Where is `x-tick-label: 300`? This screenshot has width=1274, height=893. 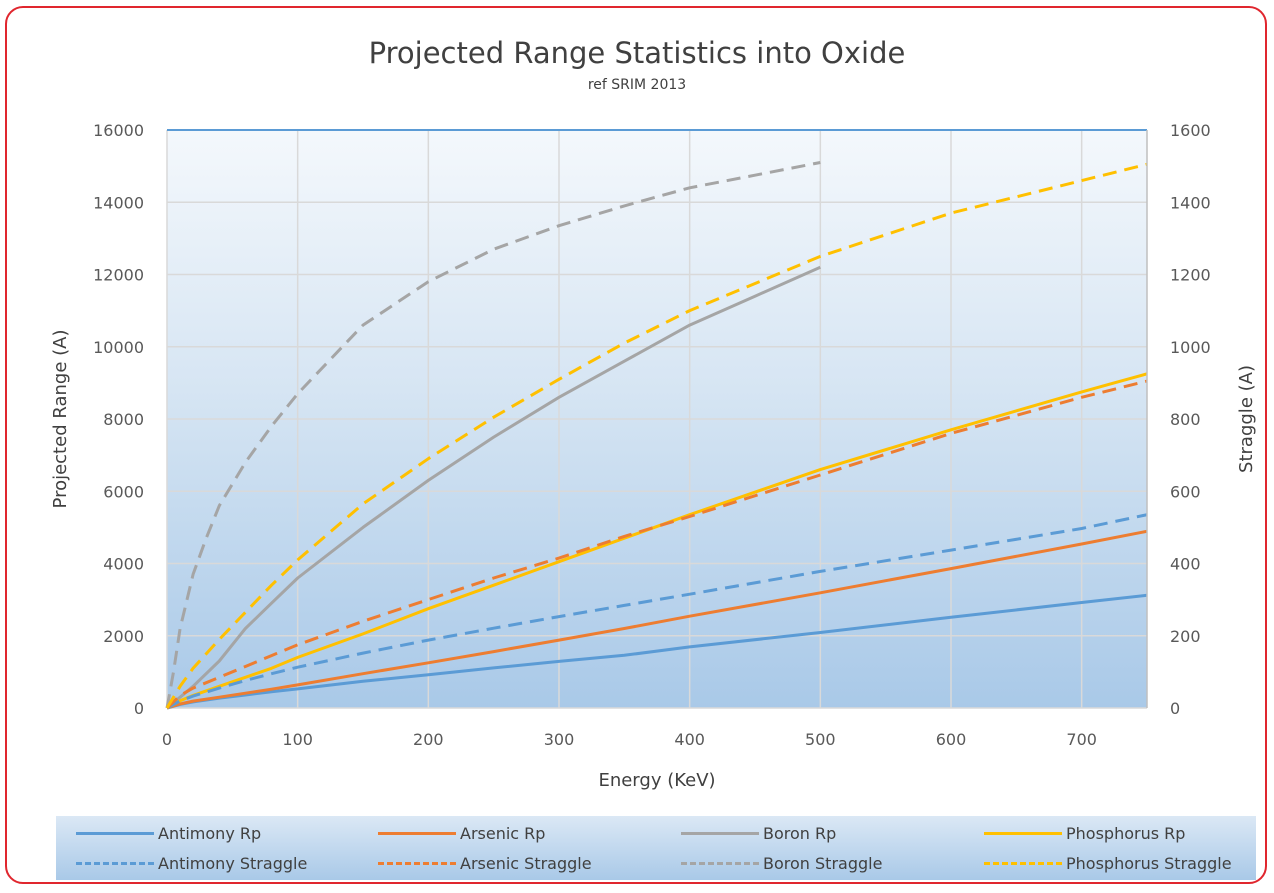
x-tick-label: 300 is located at coordinates (559, 739).